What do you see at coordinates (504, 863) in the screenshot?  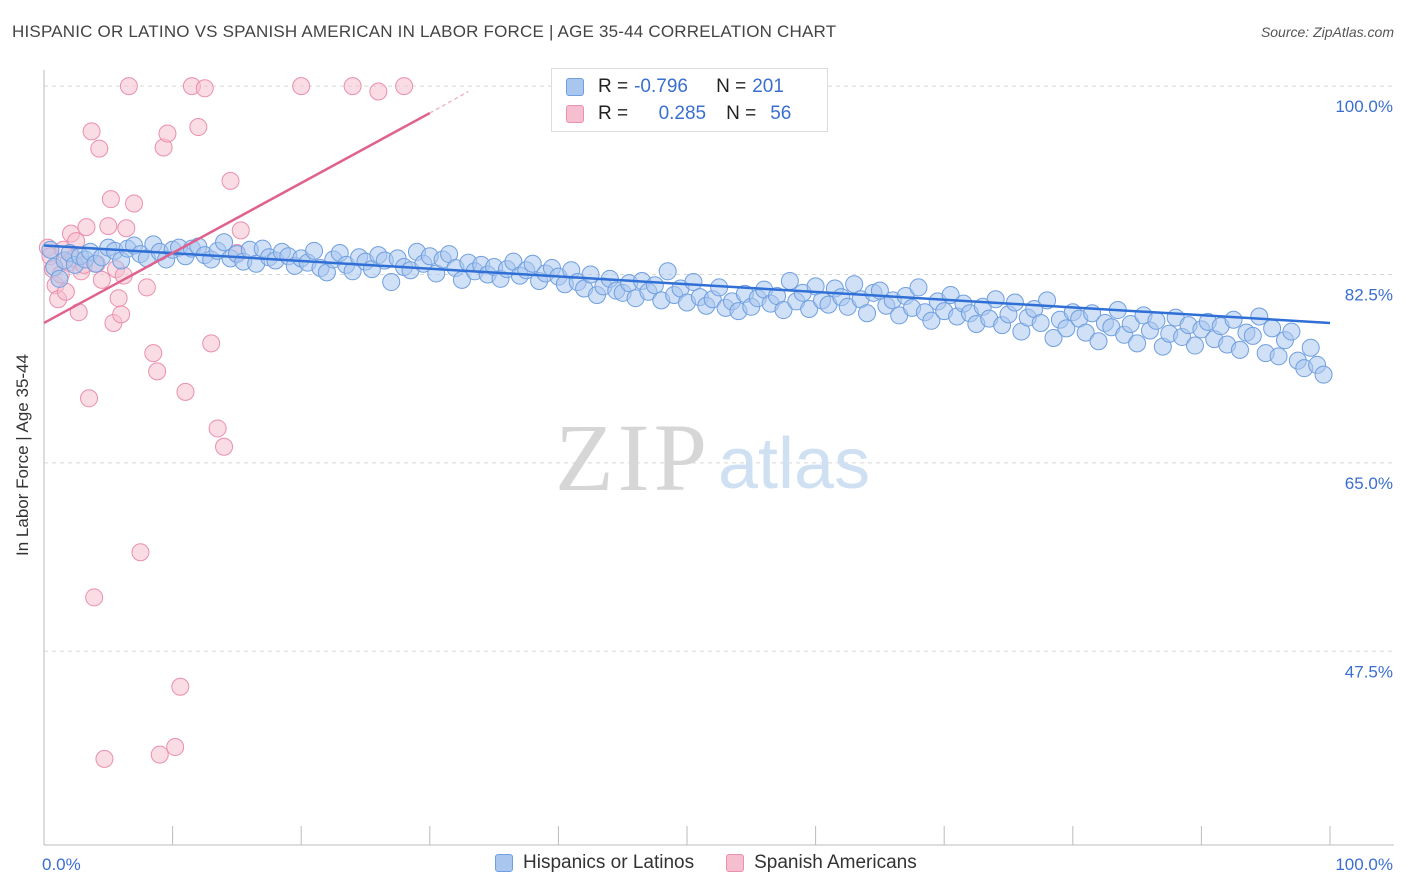 I see `hispanics-legend-swatch` at bounding box center [504, 863].